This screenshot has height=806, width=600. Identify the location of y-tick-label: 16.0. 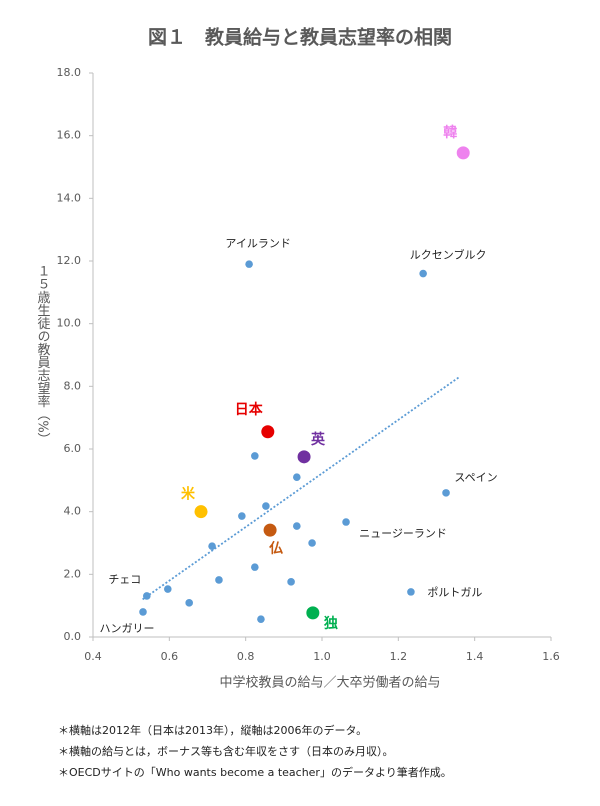
(69, 135).